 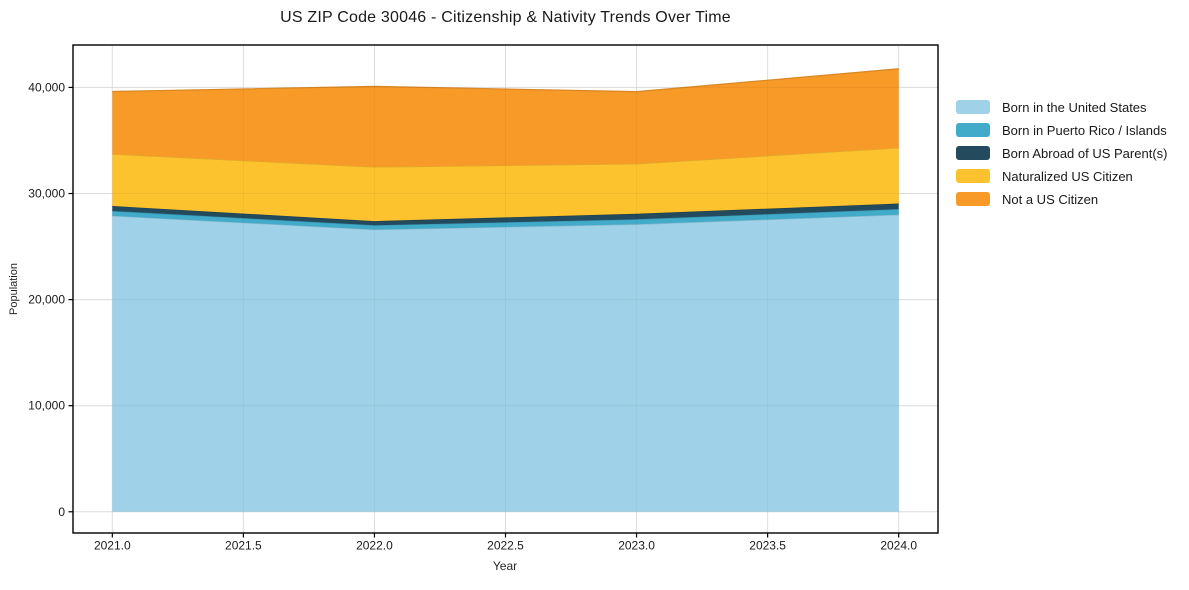 I want to click on y-tick-label: 20,000, so click(x=46, y=300).